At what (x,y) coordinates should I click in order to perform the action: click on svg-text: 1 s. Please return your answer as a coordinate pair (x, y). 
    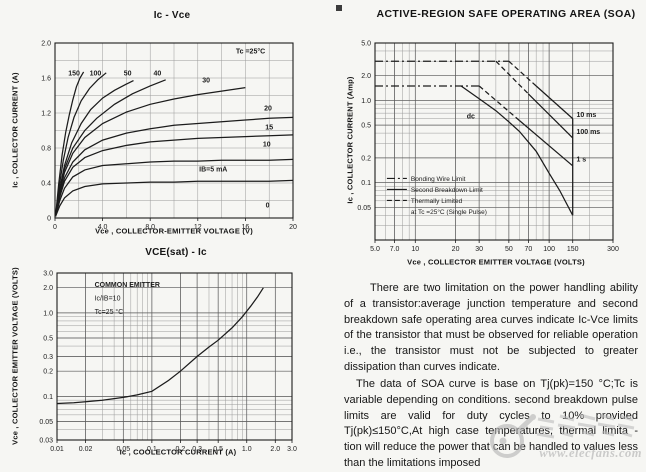
    Looking at the image, I should click on (581, 160).